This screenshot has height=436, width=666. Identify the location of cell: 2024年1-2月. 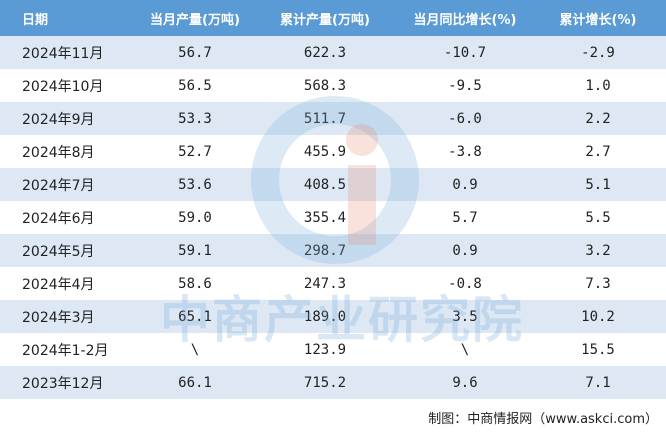
(65, 350).